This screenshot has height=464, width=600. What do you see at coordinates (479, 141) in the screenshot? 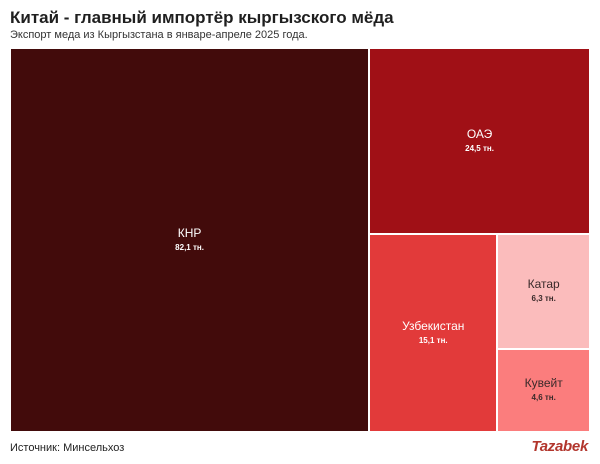
I see `treemap-tile: ОАЭ 24,5 тн.` at bounding box center [479, 141].